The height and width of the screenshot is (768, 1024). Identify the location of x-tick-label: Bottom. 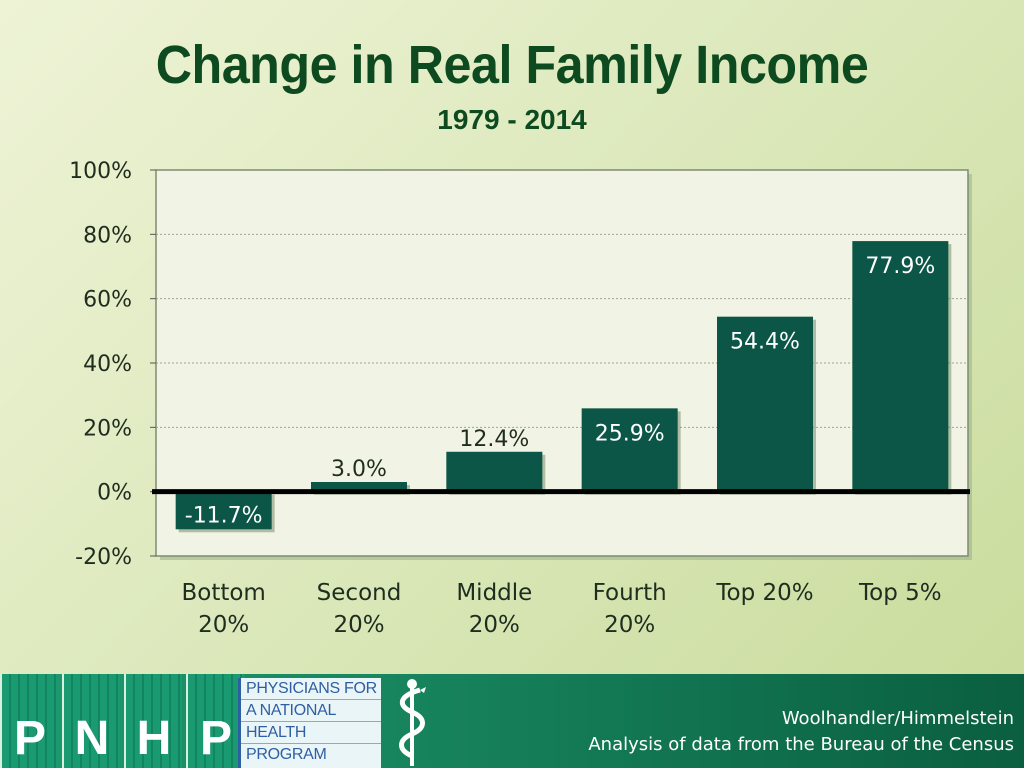
(223, 593).